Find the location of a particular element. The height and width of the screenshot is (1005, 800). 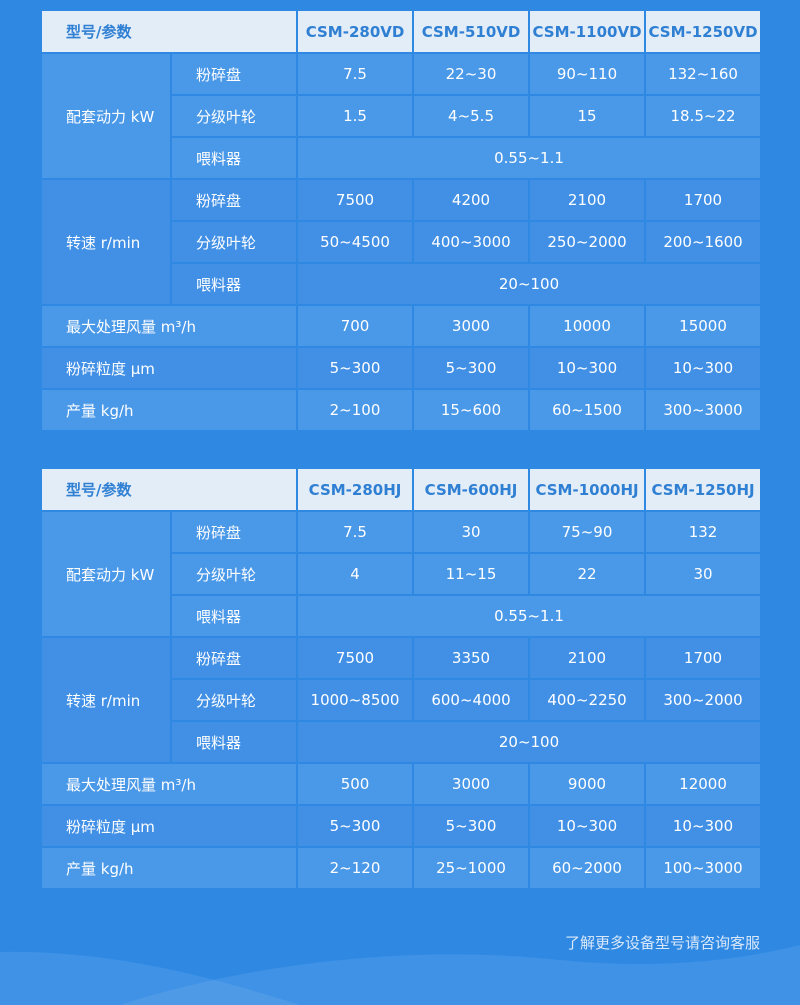

model-header: CSM-1250VD is located at coordinates (703, 31).